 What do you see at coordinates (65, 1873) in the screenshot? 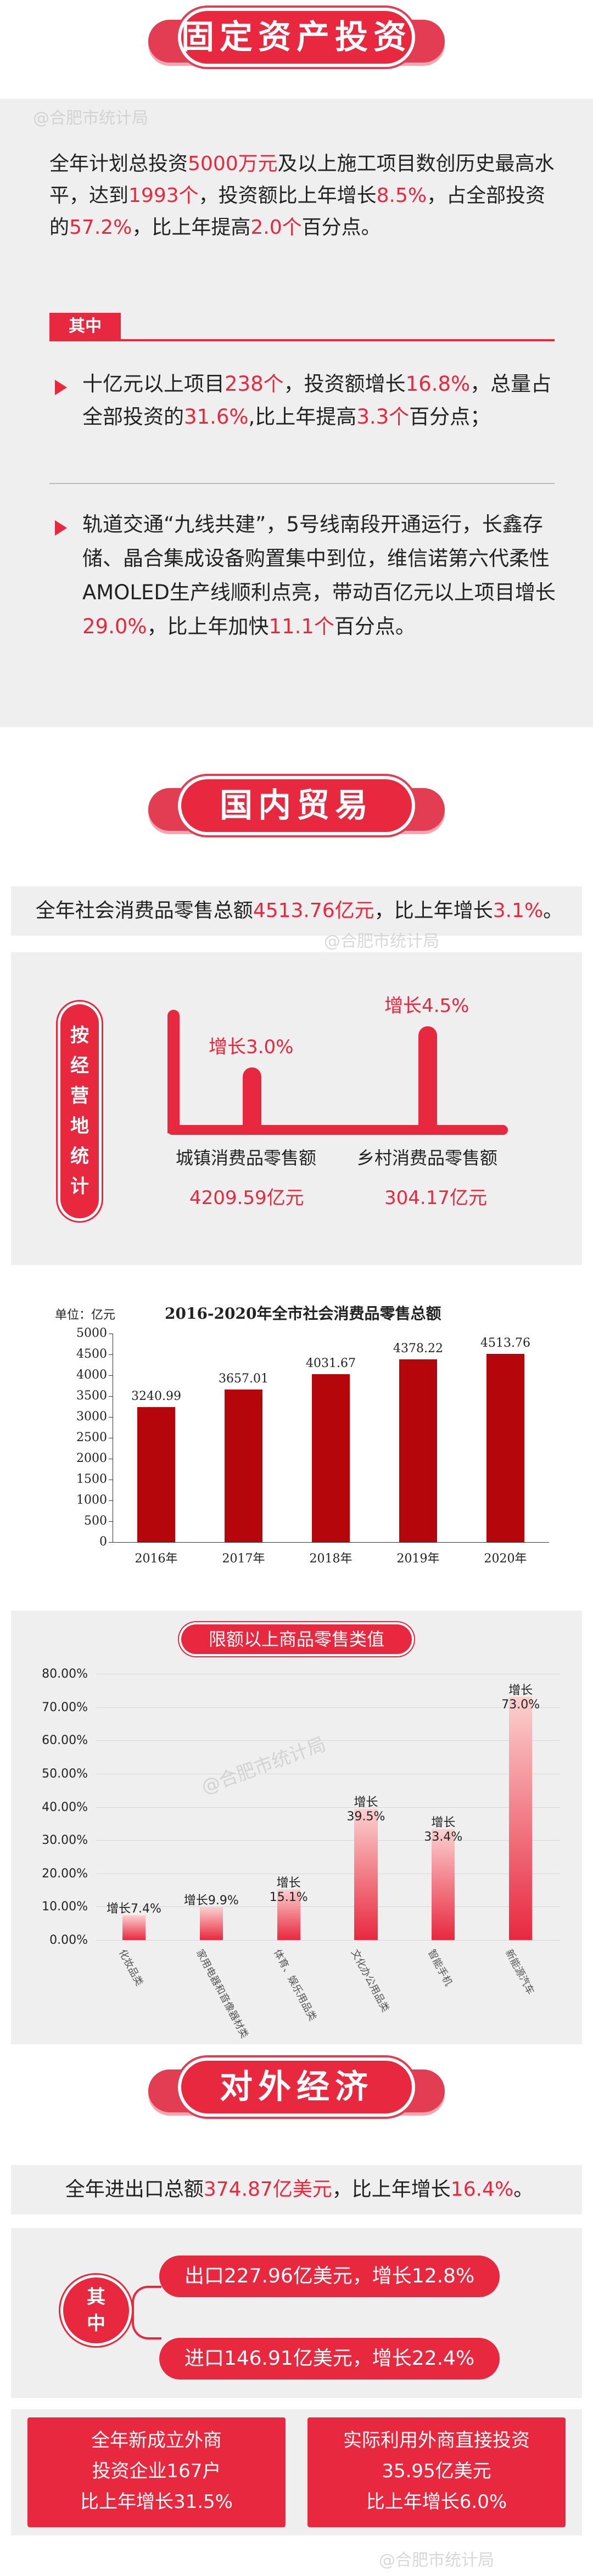
I see `y-tick-label: 20.00%` at bounding box center [65, 1873].